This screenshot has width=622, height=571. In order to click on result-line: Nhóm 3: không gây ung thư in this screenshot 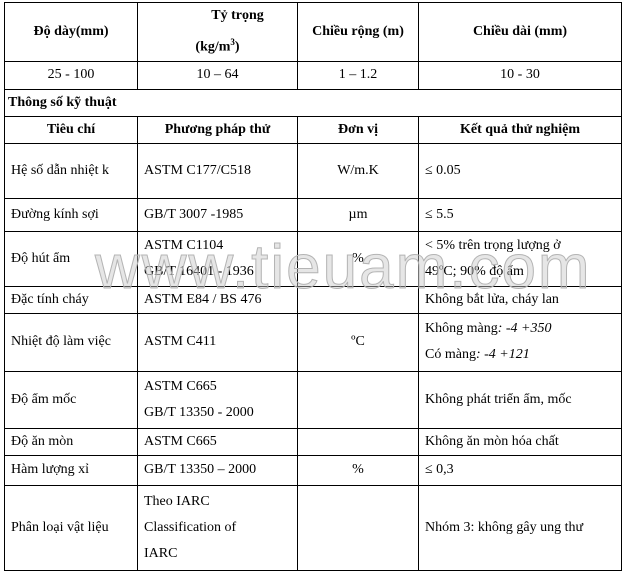, I will do `click(504, 527)`.